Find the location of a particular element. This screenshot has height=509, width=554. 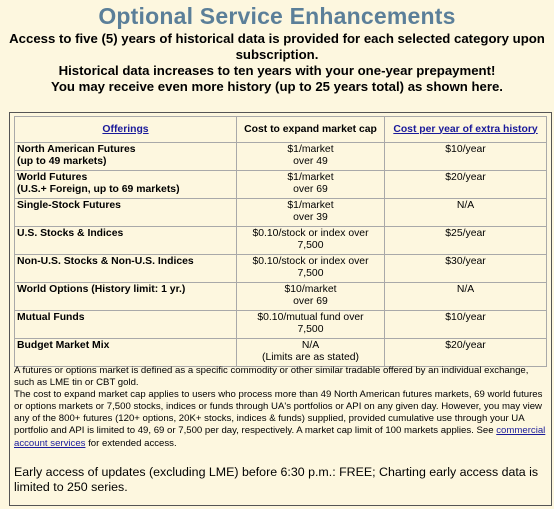

cost-column-header: Cost to expand market cap is located at coordinates (310, 129).